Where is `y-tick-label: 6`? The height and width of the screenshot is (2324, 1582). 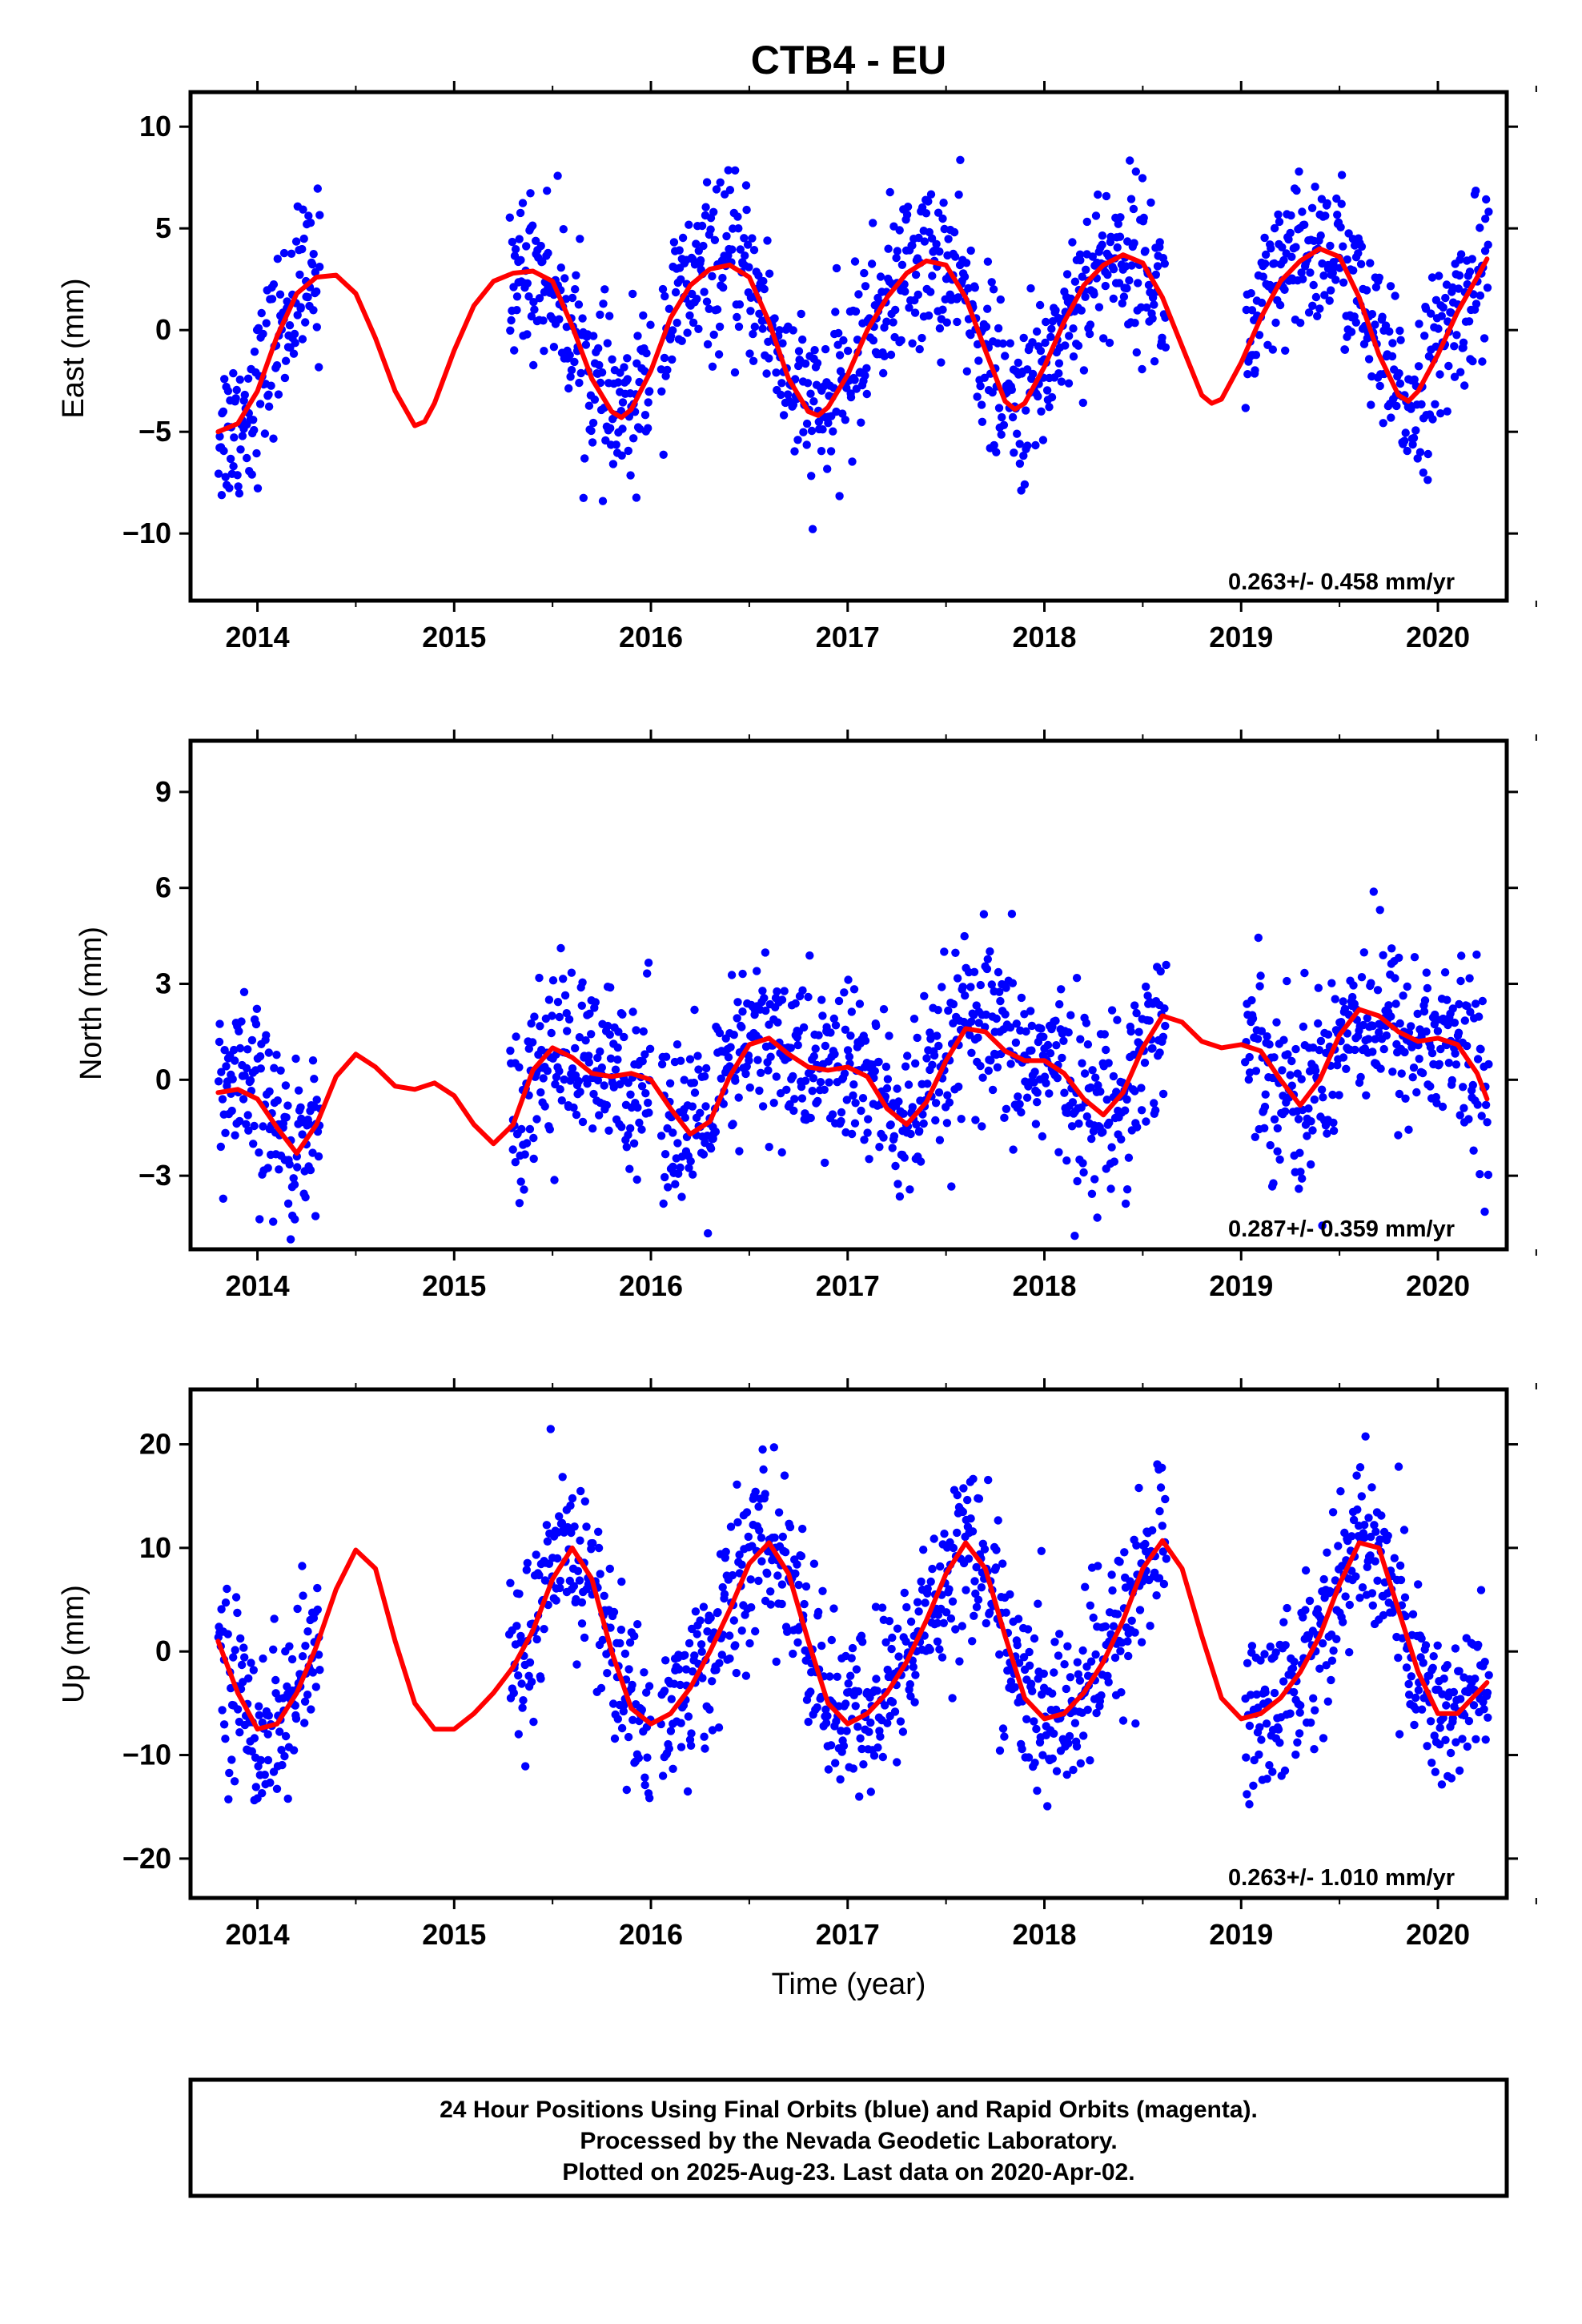 y-tick-label: 6 is located at coordinates (163, 887).